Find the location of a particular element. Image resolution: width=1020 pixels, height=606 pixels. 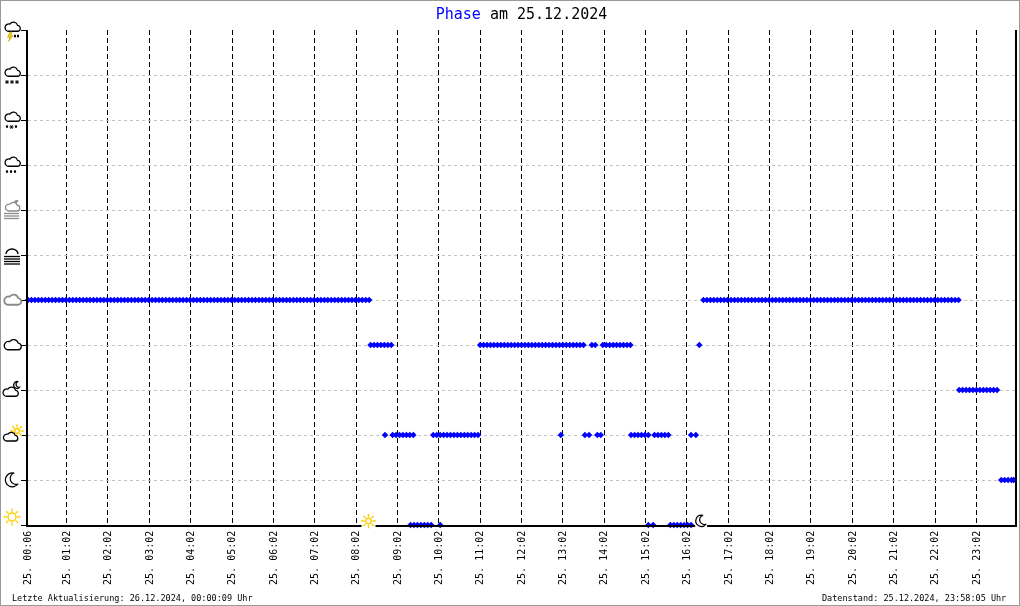

text: Datenstand: 25.12.2024, 23:58:05 Uhr is located at coordinates (914, 598).